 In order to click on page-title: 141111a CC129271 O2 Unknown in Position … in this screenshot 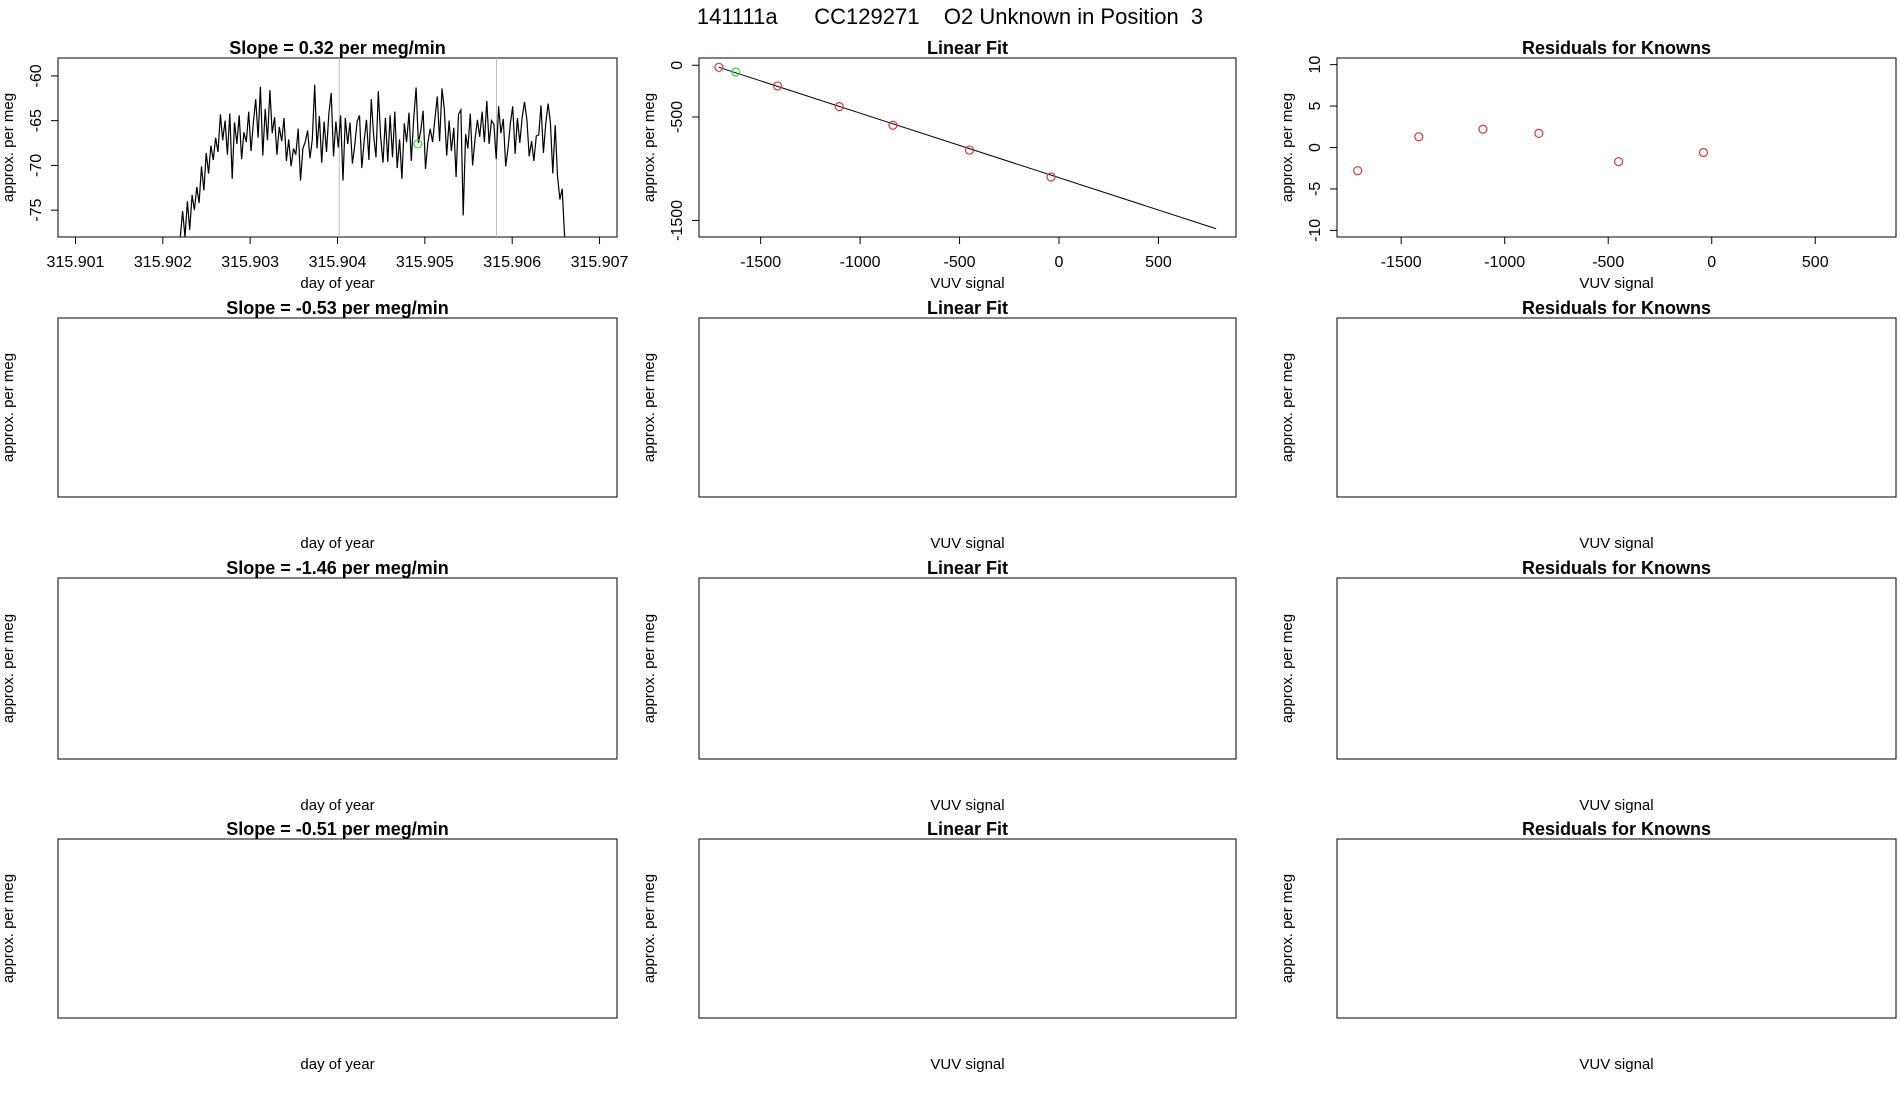, I will do `click(950, 16)`.